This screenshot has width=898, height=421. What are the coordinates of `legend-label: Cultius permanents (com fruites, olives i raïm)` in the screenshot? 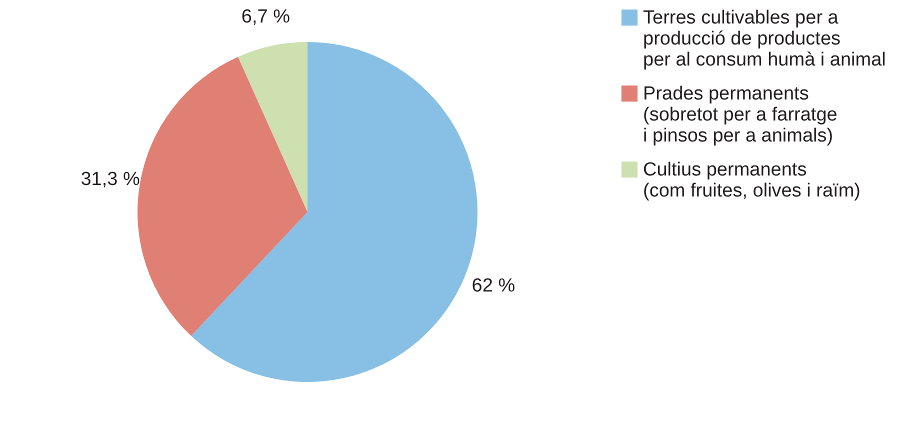 It's located at (751, 181).